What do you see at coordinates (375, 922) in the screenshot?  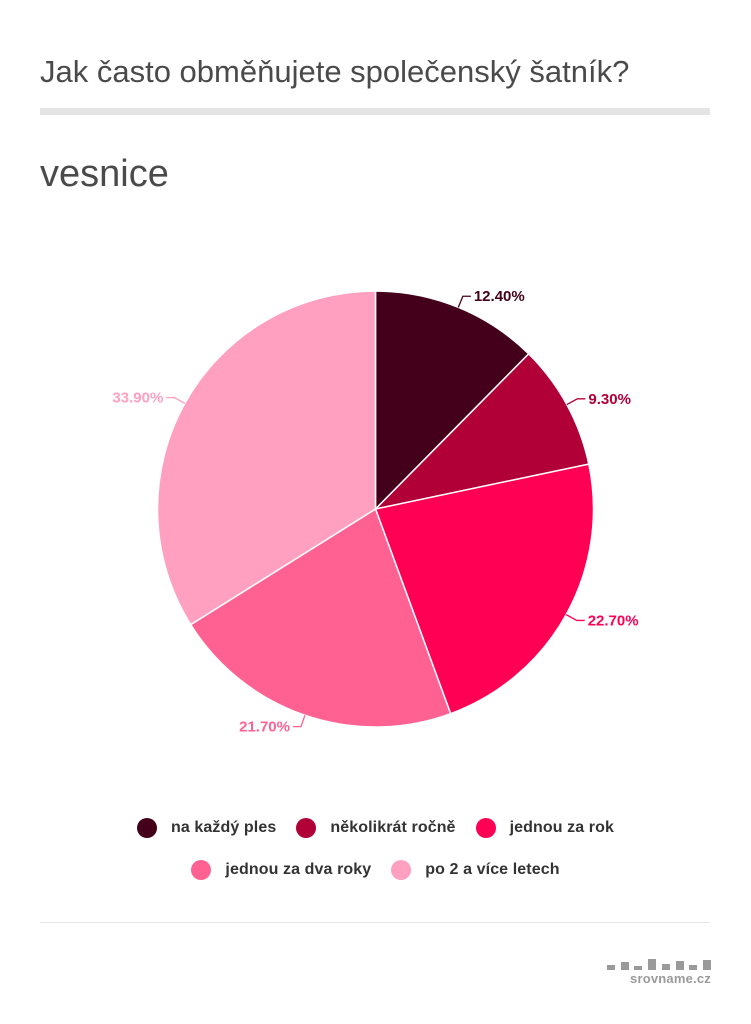 I see `footer-divider` at bounding box center [375, 922].